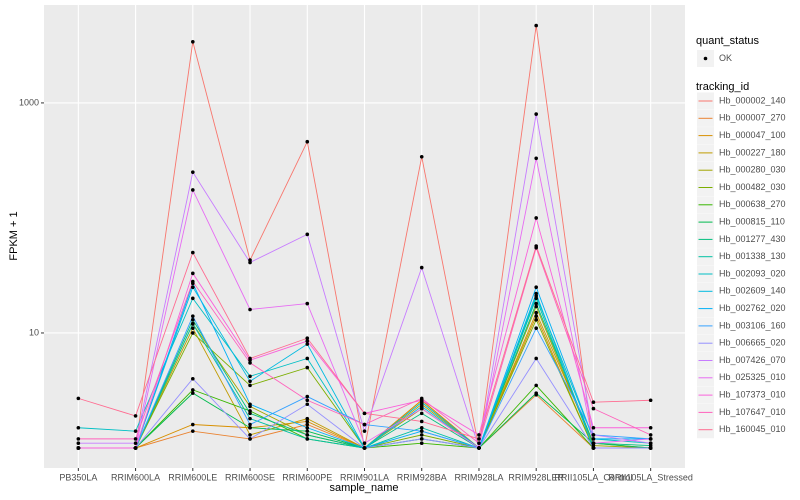 Image resolution: width=800 pixels, height=500 pixels. What do you see at coordinates (752, 377) in the screenshot?
I see `legend-label: Hb_025325_010` at bounding box center [752, 377].